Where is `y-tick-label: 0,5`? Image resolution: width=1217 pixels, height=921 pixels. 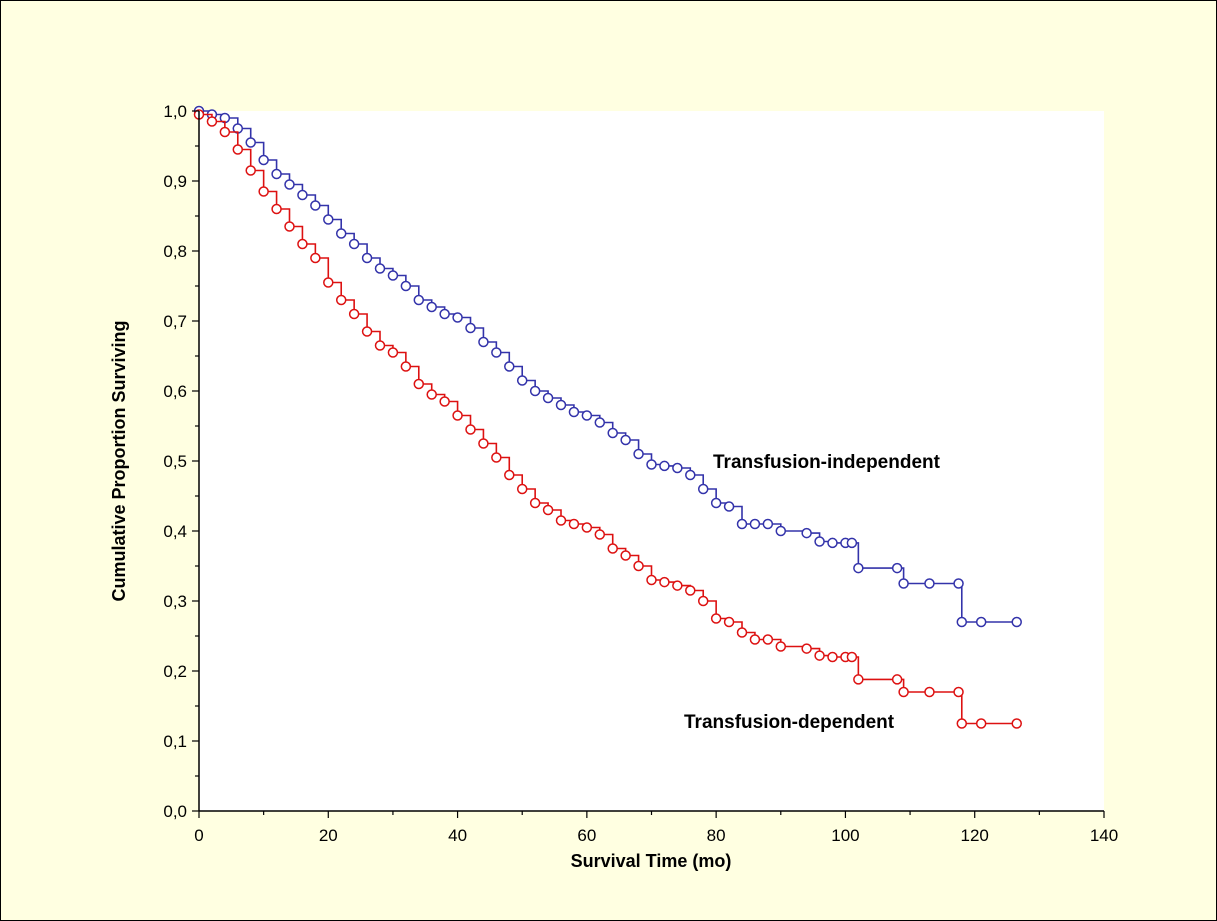
y-tick-label: 0,5 is located at coordinates (175, 461).